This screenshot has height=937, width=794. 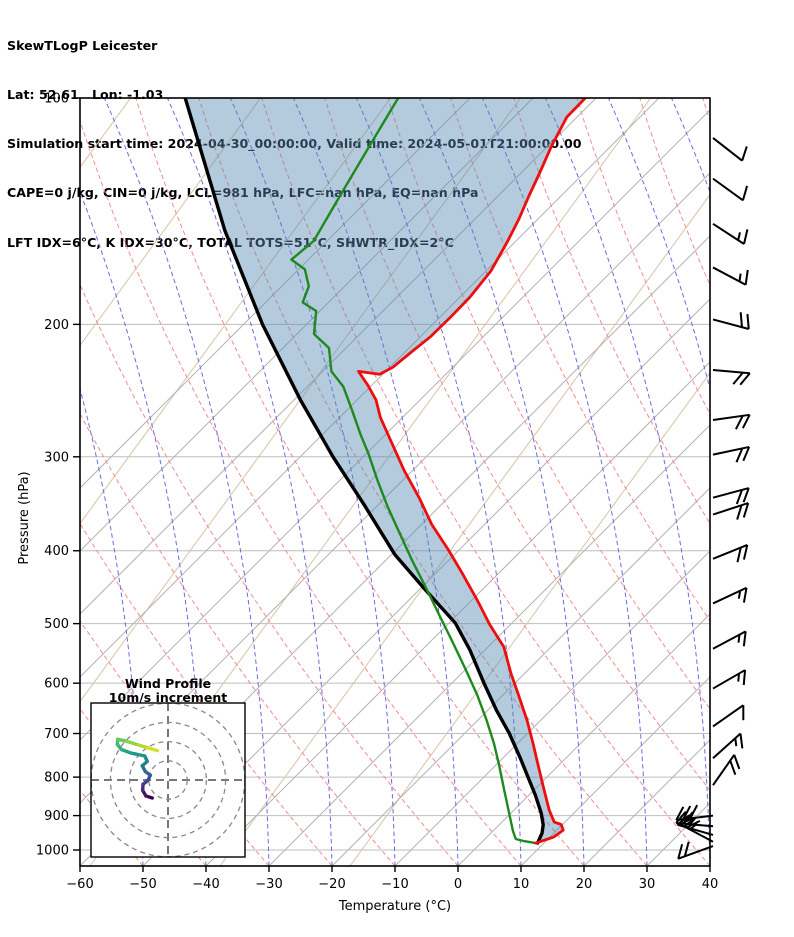 What do you see at coordinates (56, 624) in the screenshot?
I see `svg-text: 500` at bounding box center [56, 624].